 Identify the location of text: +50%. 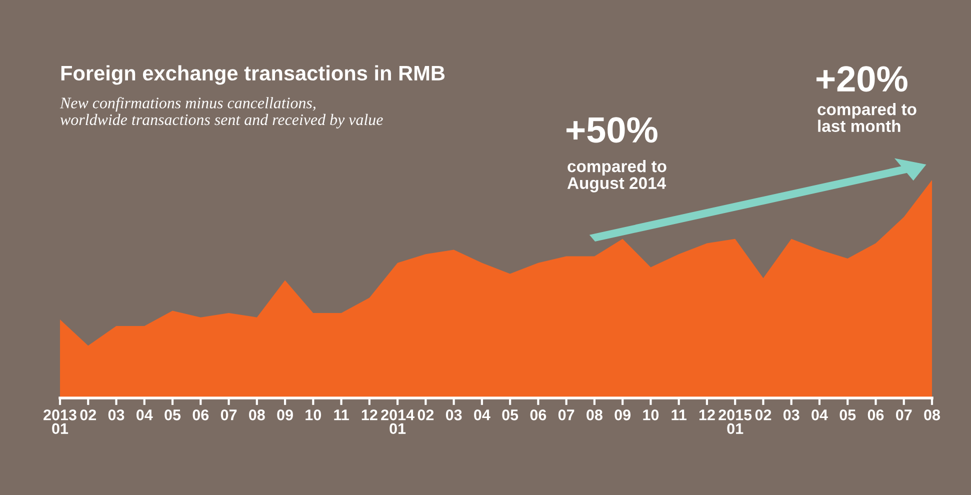
(612, 130).